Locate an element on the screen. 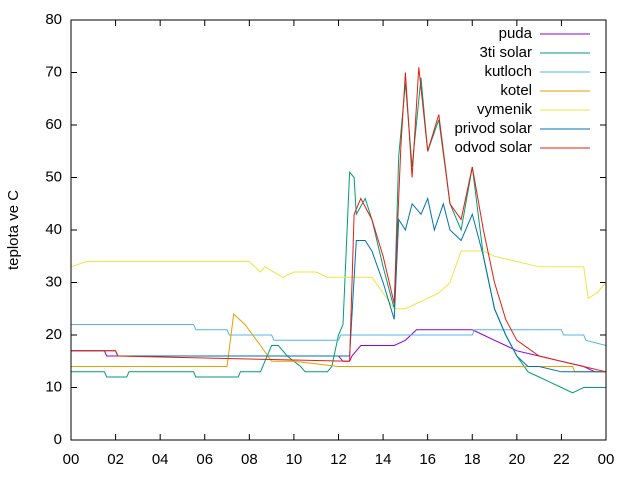 This screenshot has width=640, height=480. x-tick-label: 18 is located at coordinates (472, 459).